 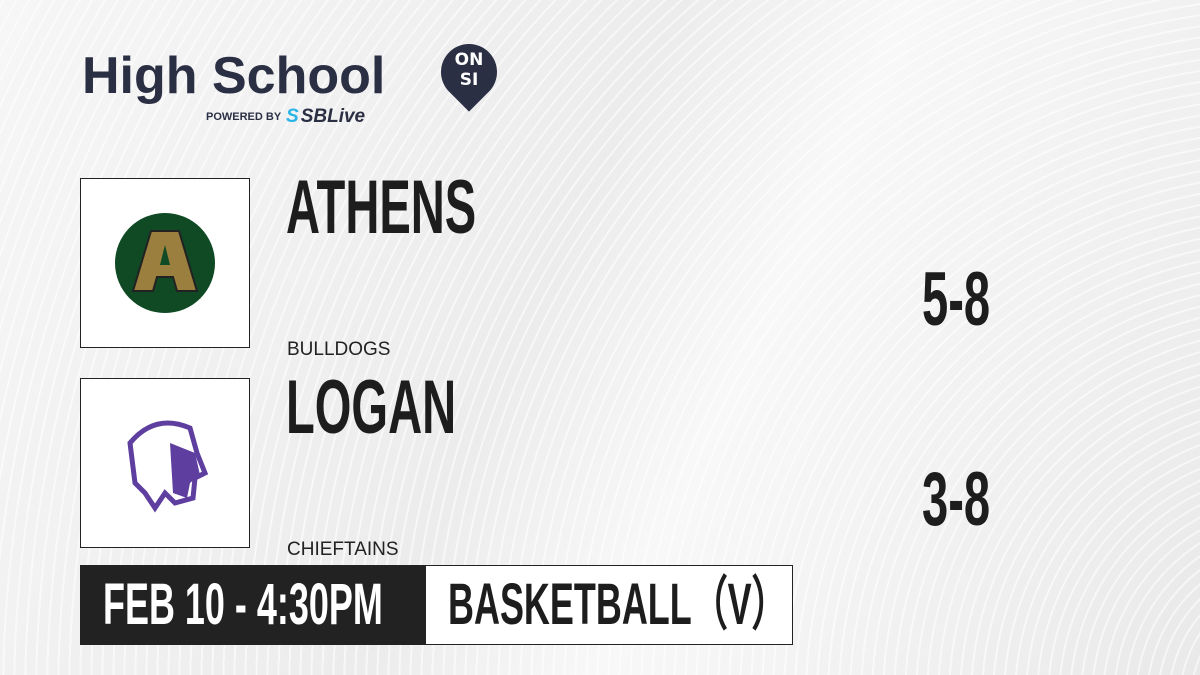 What do you see at coordinates (234, 76) in the screenshot?
I see `brand-title: High School` at bounding box center [234, 76].